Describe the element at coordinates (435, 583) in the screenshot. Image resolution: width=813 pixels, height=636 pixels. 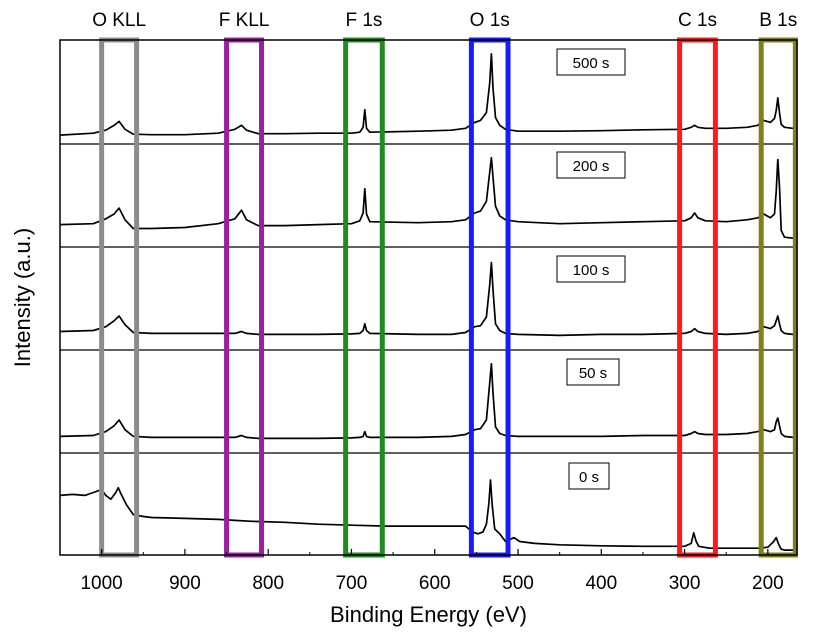
I see `x-tick-label: 600` at that location.